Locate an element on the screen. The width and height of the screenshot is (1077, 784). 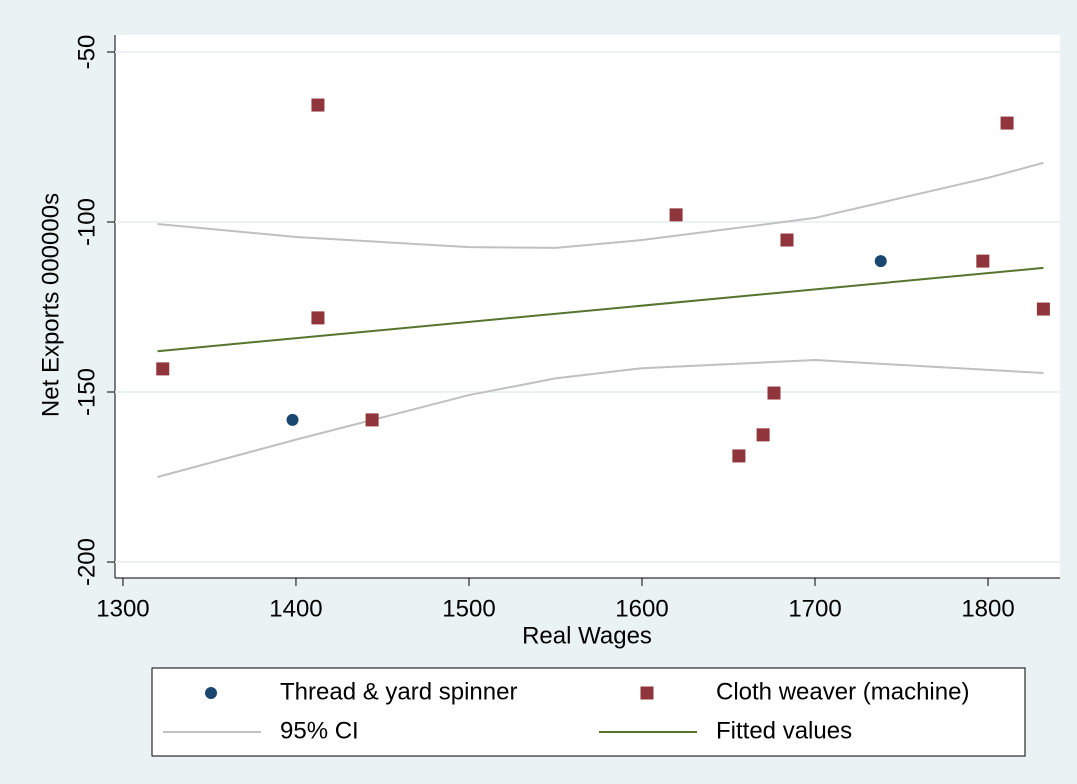
ci-upper is located at coordinates (600, 205).